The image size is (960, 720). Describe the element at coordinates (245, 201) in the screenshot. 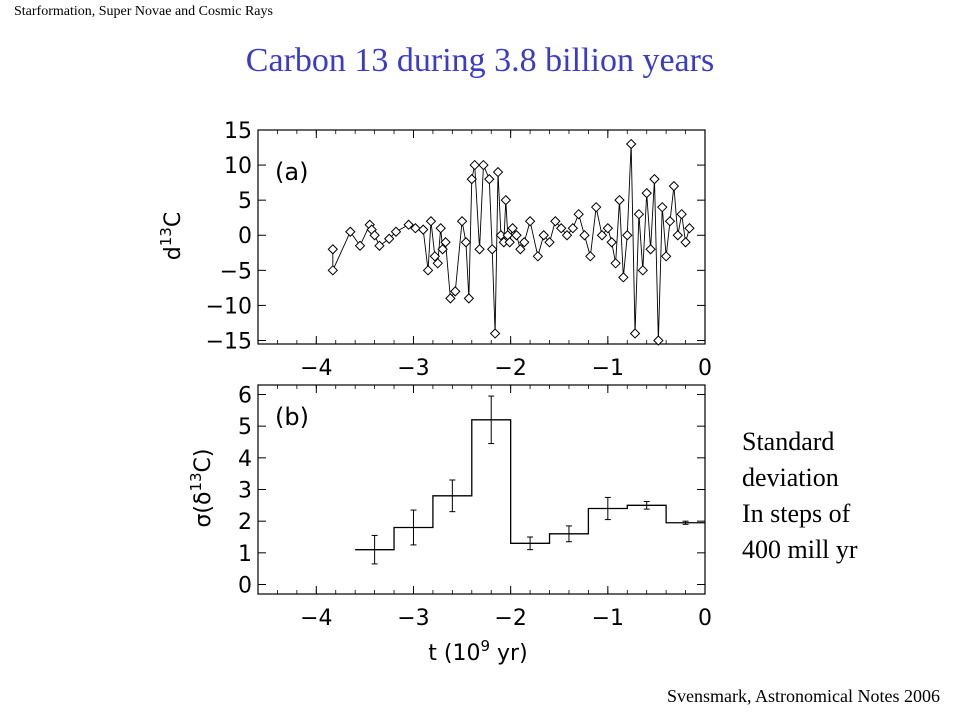

I see `y-tick-label: 5` at that location.